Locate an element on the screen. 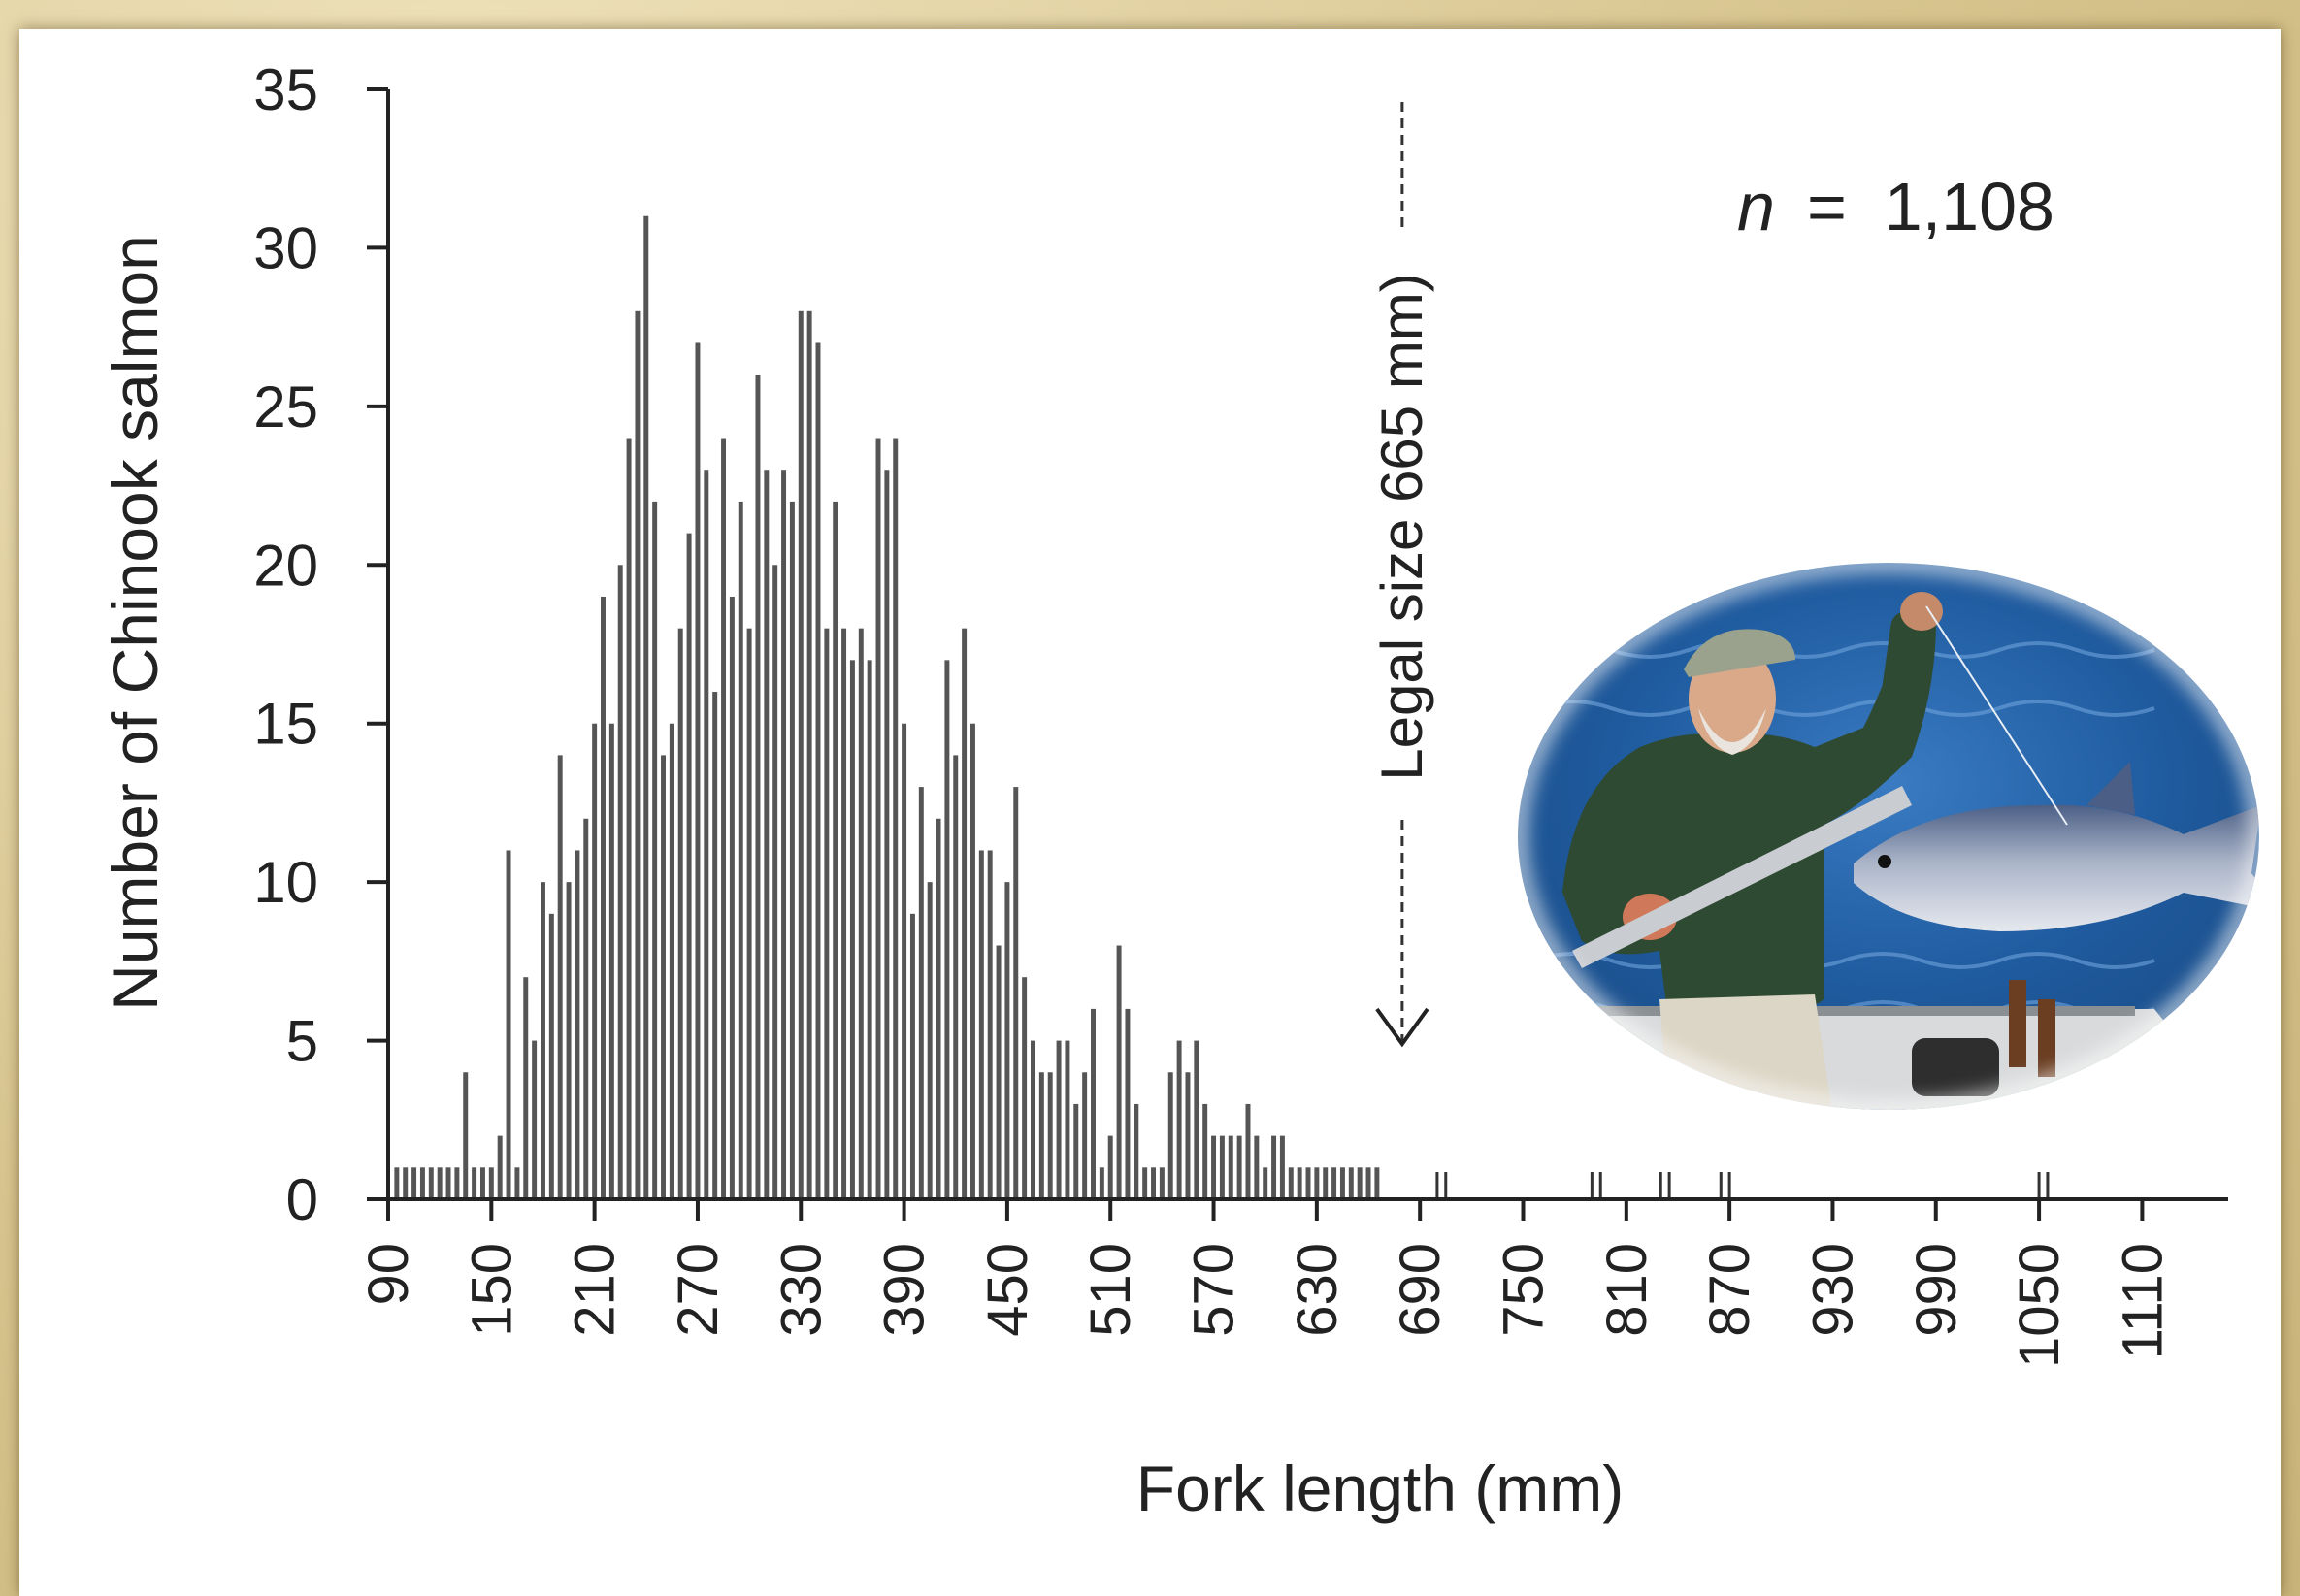 Image resolution: width=2300 pixels, height=1596 pixels. measuring-stick is located at coordinates (1742, 877).